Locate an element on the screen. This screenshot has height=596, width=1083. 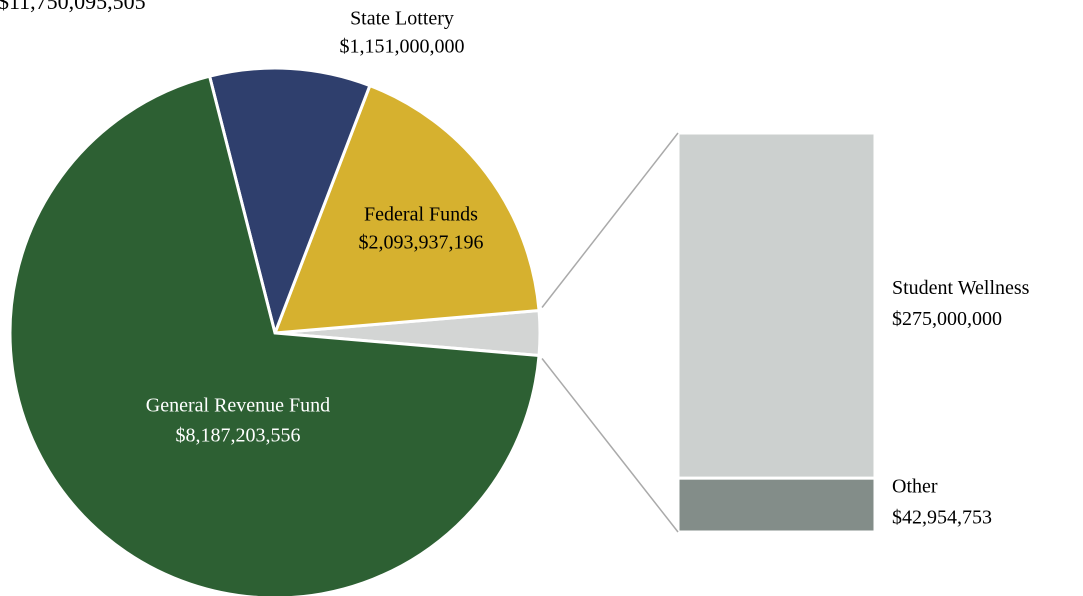
bar-label: Student Wellness is located at coordinates (961, 288).